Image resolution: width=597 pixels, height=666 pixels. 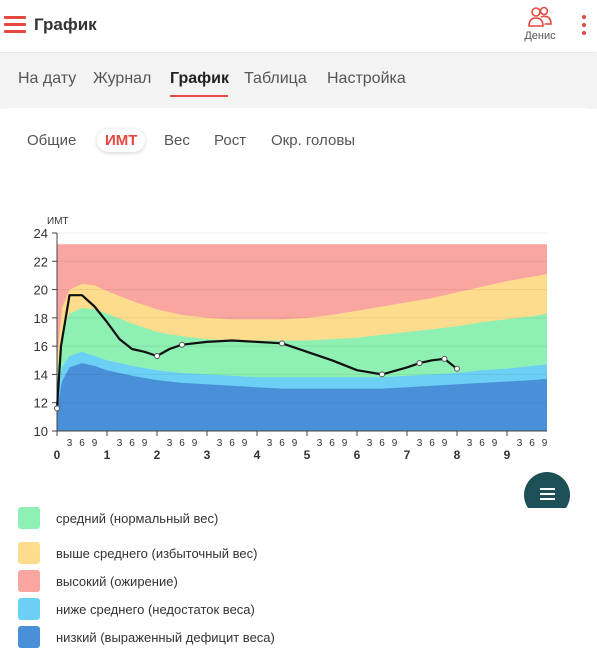 What do you see at coordinates (41, 403) in the screenshot?
I see `y-tick-label: 12` at bounding box center [41, 403].